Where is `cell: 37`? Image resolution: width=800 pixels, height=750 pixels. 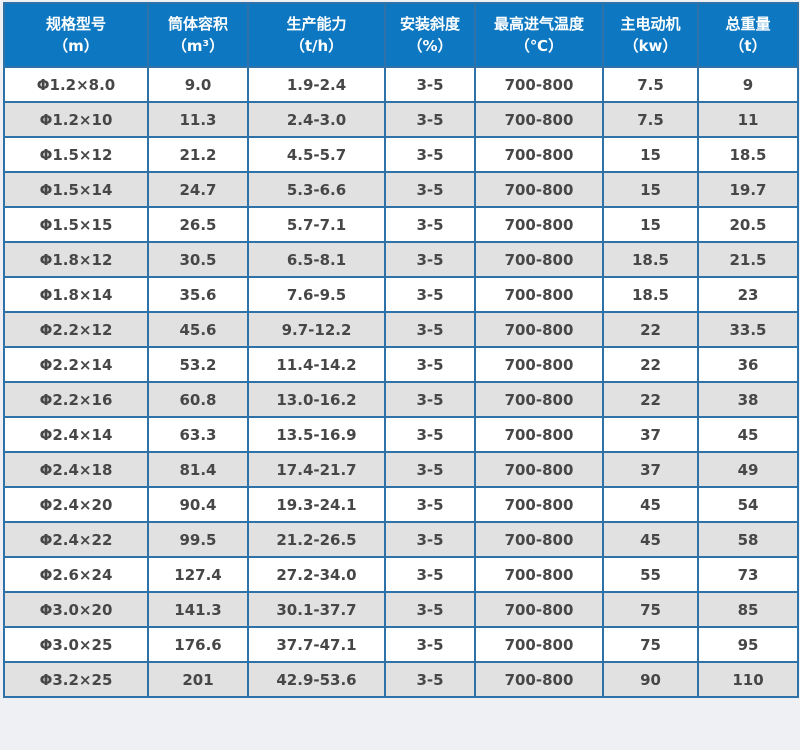
cell: 37 is located at coordinates (650, 469).